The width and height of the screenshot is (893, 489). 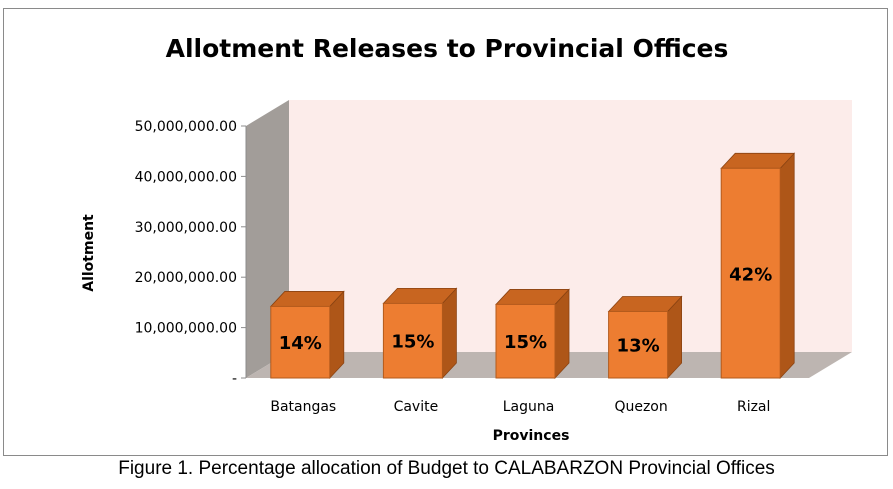 What do you see at coordinates (447, 48) in the screenshot?
I see `chart-title: Allotment Releases to Provincial Offices` at bounding box center [447, 48].